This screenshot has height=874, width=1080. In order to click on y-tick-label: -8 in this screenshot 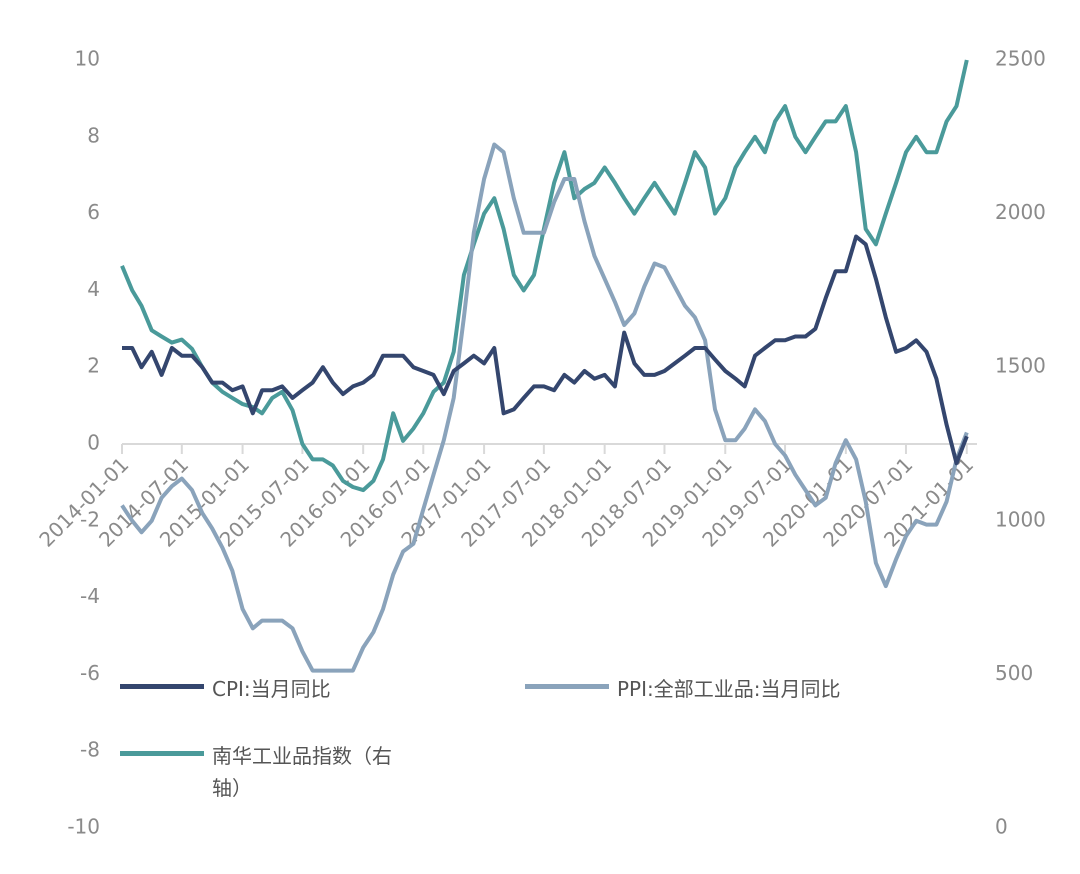, I will do `click(90, 750)`.